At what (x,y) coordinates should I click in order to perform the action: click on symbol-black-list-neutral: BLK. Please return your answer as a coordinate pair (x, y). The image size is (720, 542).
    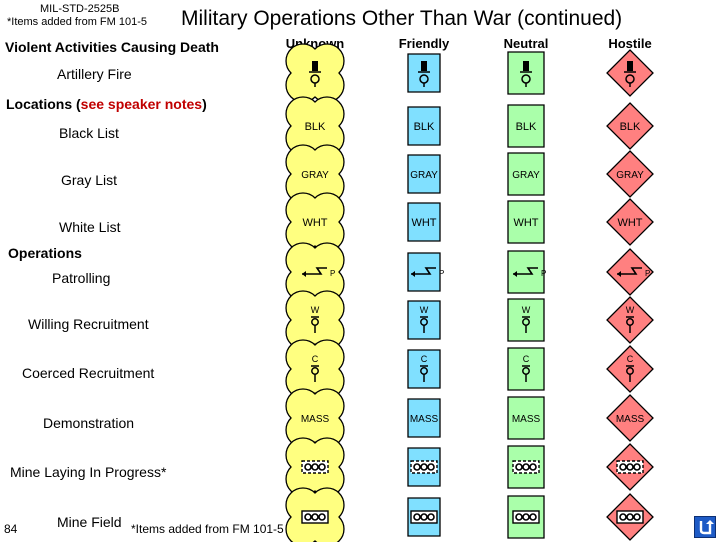
    Looking at the image, I should click on (526, 126).